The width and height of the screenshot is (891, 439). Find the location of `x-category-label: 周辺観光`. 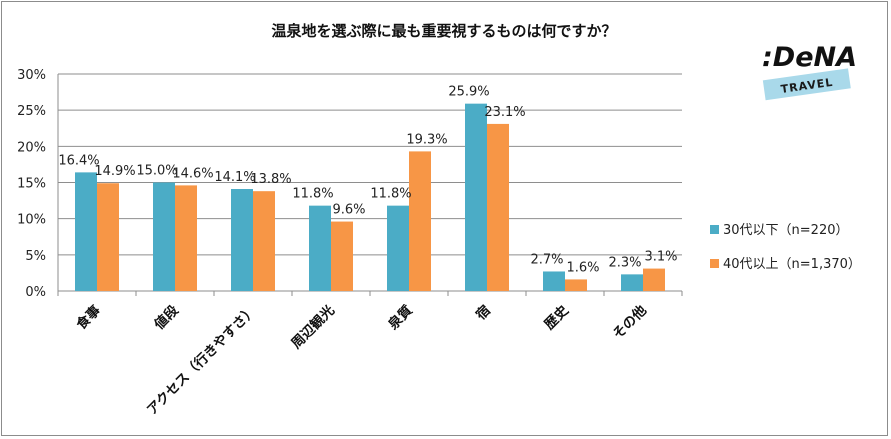

x-category-label: 周辺観光 is located at coordinates (313, 326).